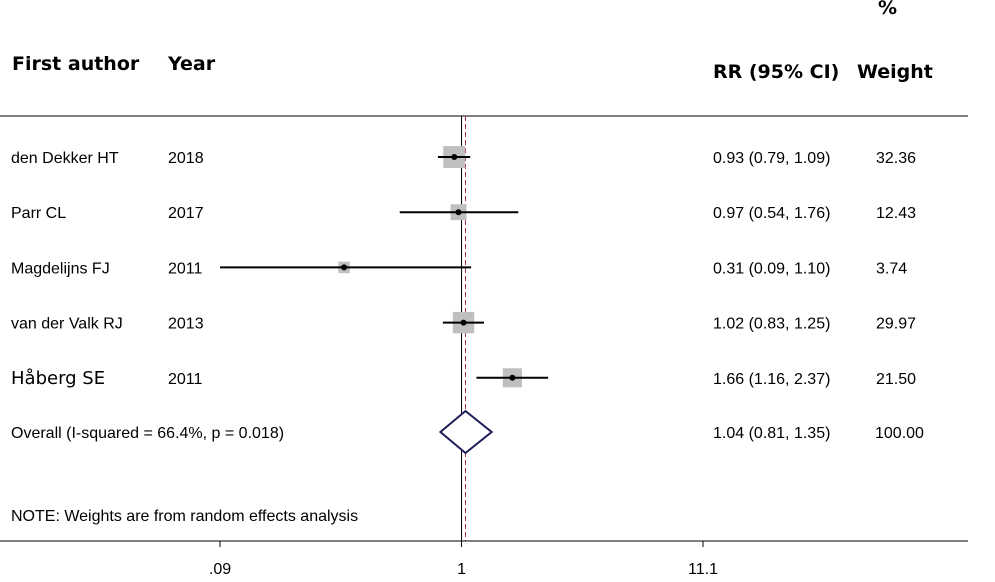 The height and width of the screenshot is (582, 995). I want to click on overall-diamond, so click(466, 432).